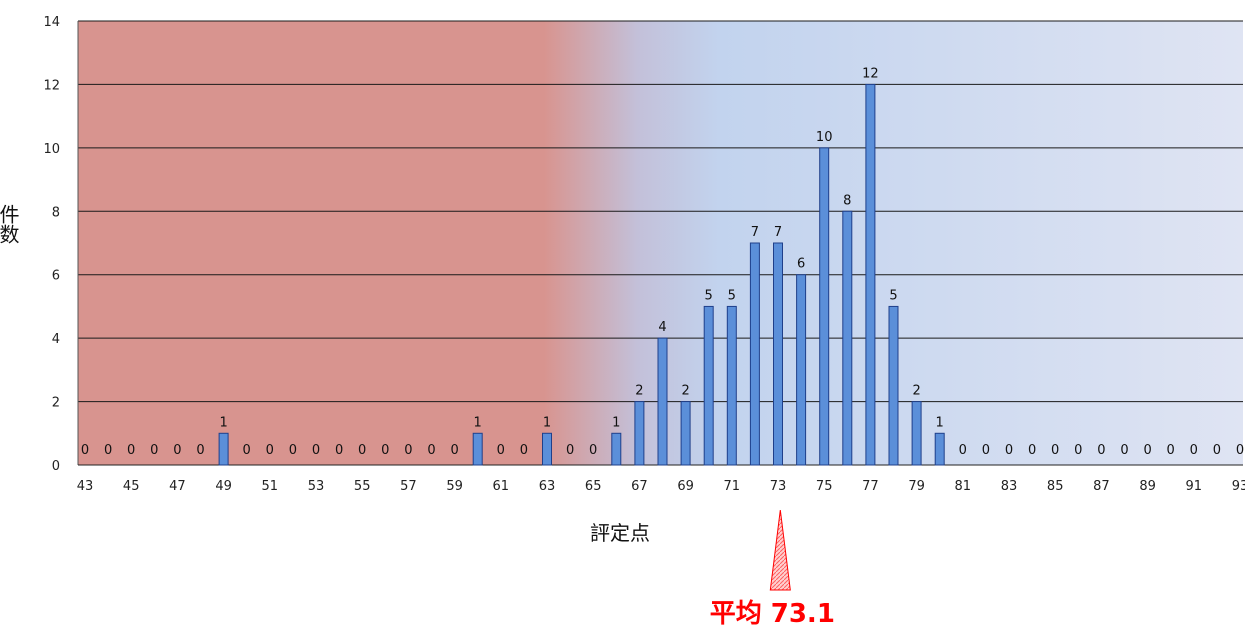 Image resolution: width=1245 pixels, height=628 pixels. Describe the element at coordinates (501, 486) in the screenshot. I see `x-tick-label: 61` at that location.